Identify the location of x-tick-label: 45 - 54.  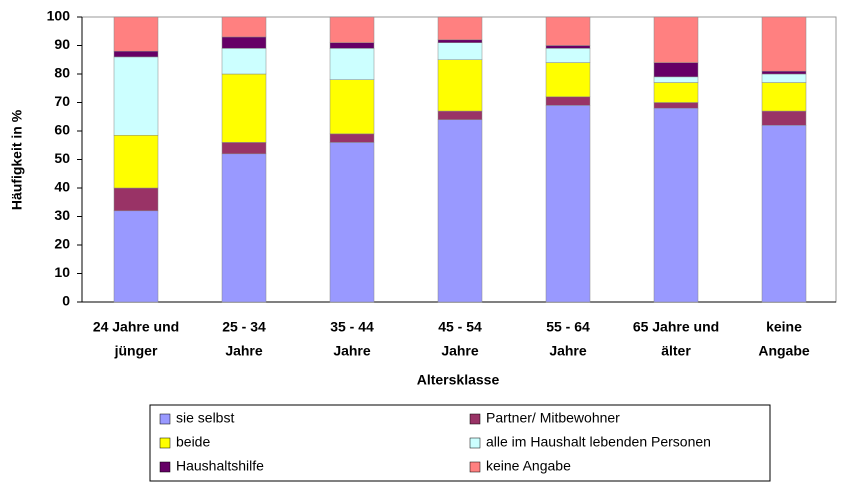
(460, 327).